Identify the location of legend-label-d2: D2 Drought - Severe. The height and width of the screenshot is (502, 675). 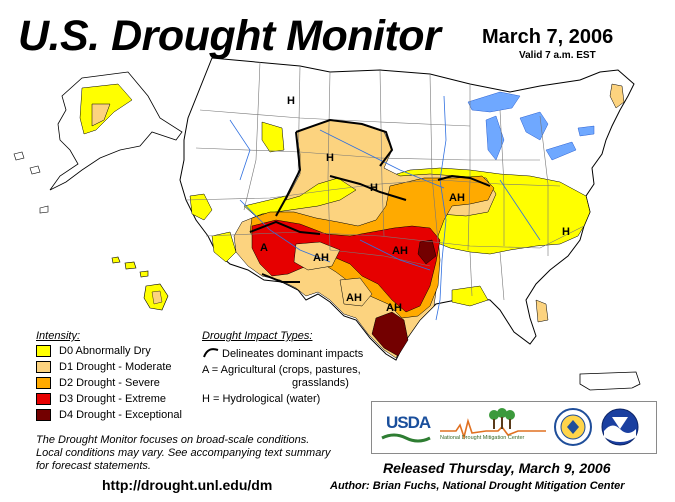
(109, 383).